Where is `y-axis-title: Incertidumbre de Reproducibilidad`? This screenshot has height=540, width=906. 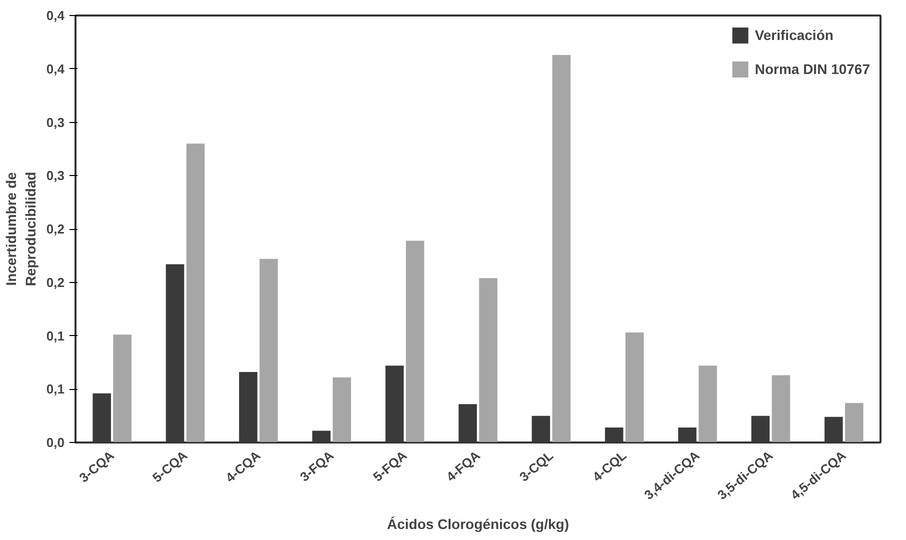
y-axis-title: Incertidumbre de Reproducibilidad is located at coordinates (20, 229).